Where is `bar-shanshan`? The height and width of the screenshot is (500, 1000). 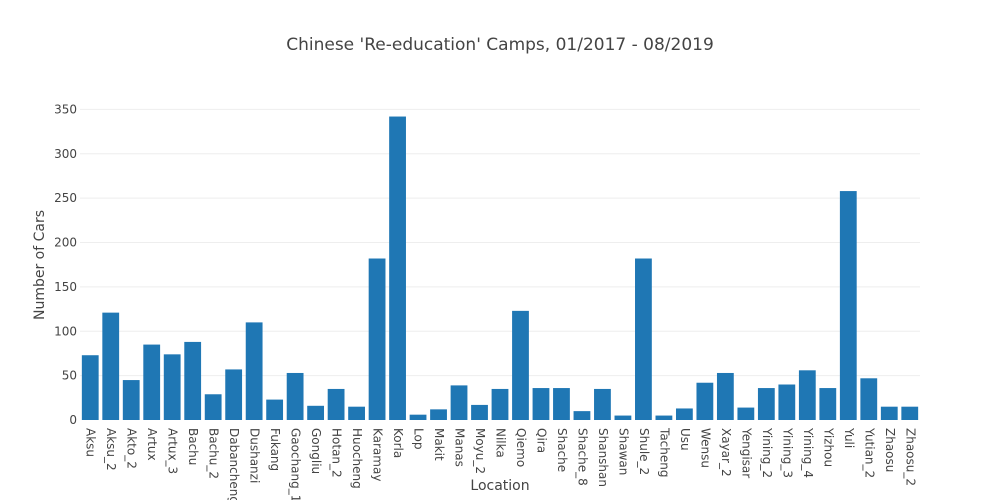
bar-shanshan is located at coordinates (602, 404).